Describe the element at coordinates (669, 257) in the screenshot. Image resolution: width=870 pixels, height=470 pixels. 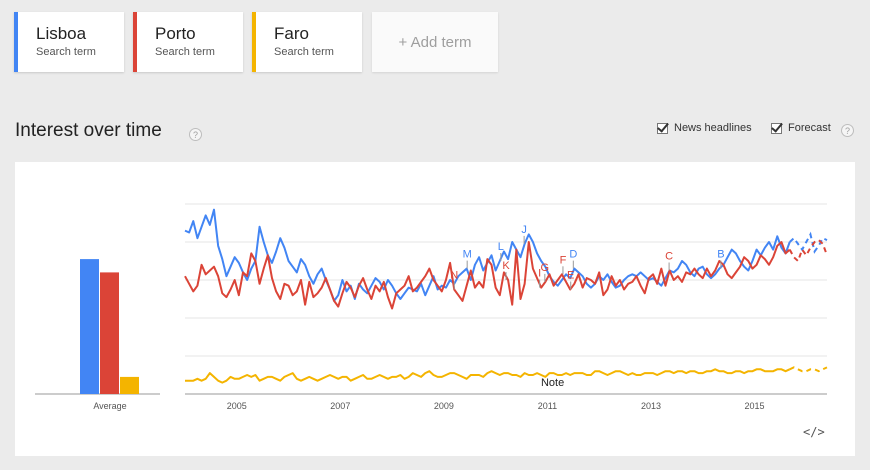
I see `event-marker-c: C` at that location.